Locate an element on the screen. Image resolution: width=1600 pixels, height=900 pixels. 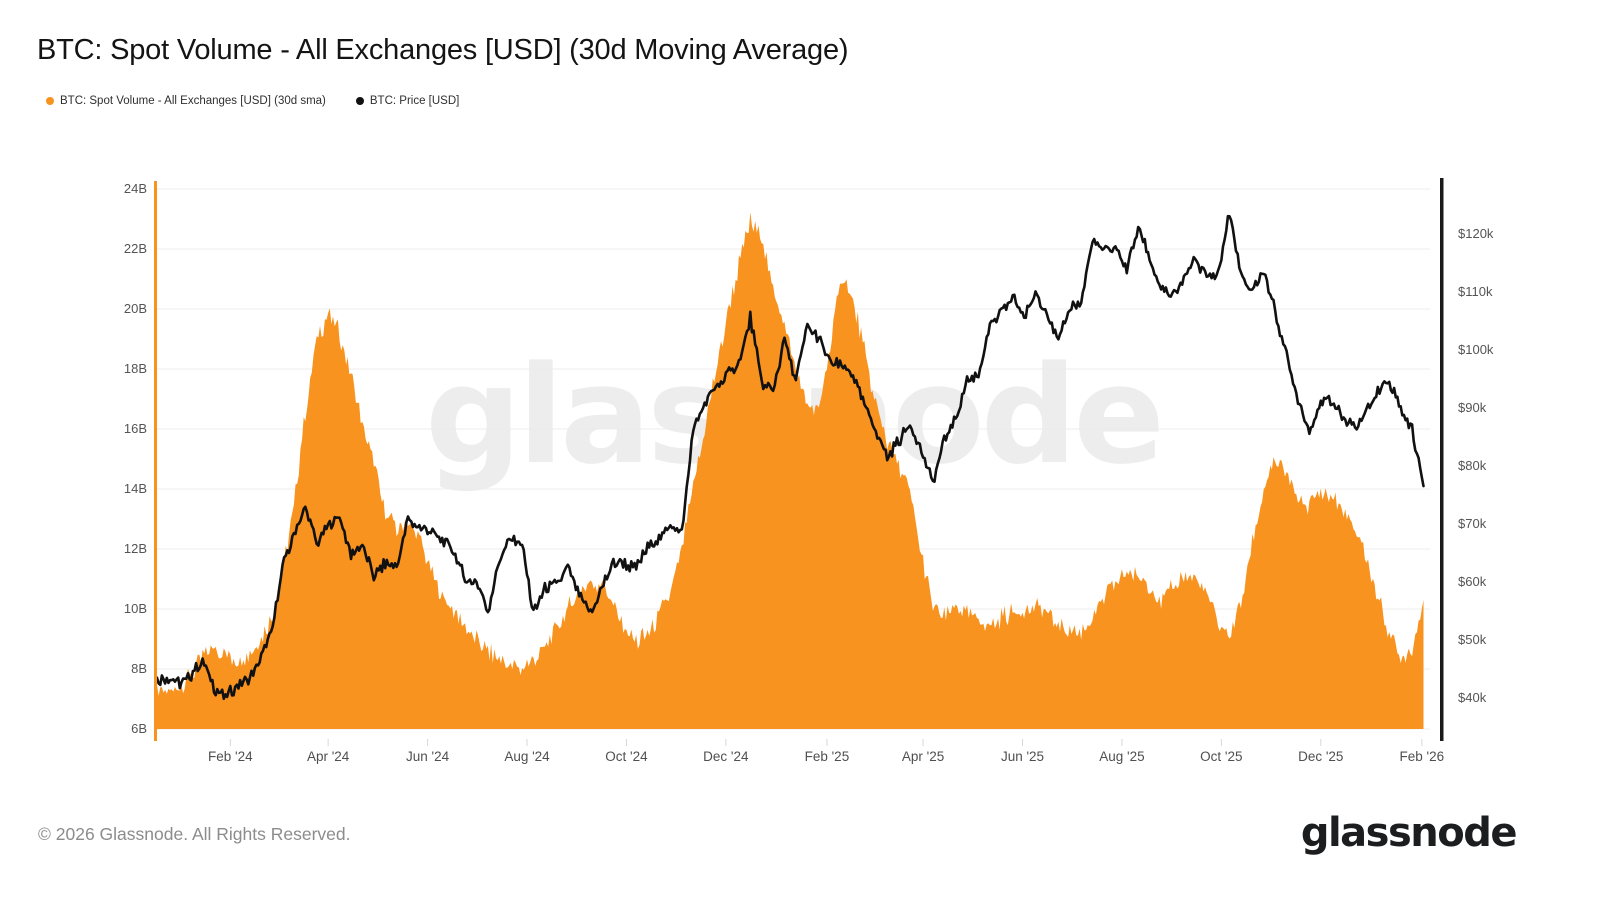
right-axis-spine is located at coordinates (1442, 459).